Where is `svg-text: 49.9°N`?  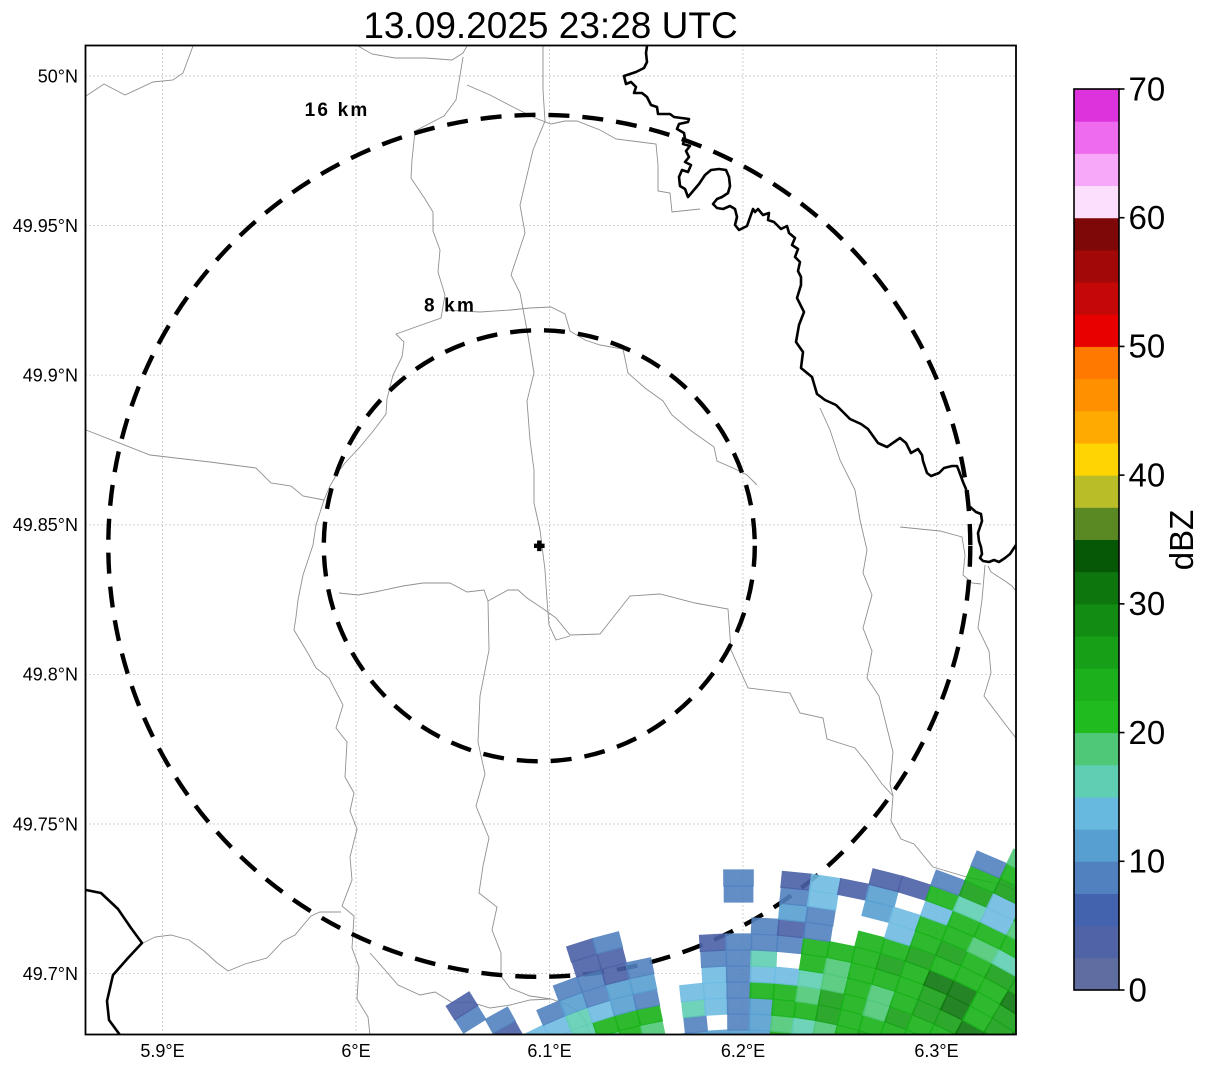
svg-text: 49.9°N is located at coordinates (50, 376).